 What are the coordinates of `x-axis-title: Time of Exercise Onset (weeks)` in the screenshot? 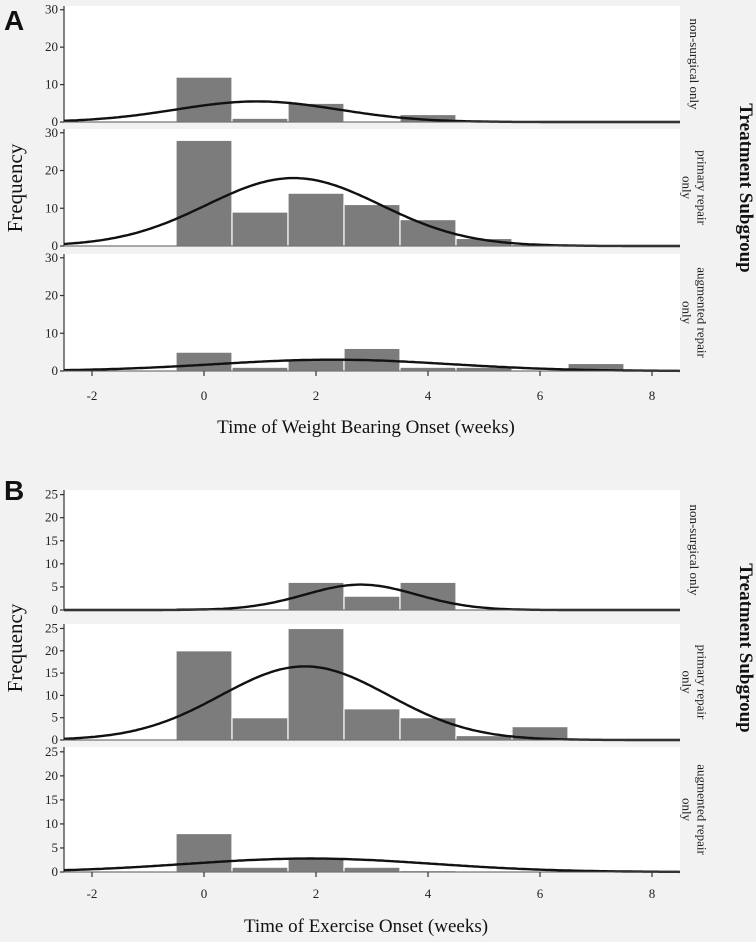 It's located at (366, 926).